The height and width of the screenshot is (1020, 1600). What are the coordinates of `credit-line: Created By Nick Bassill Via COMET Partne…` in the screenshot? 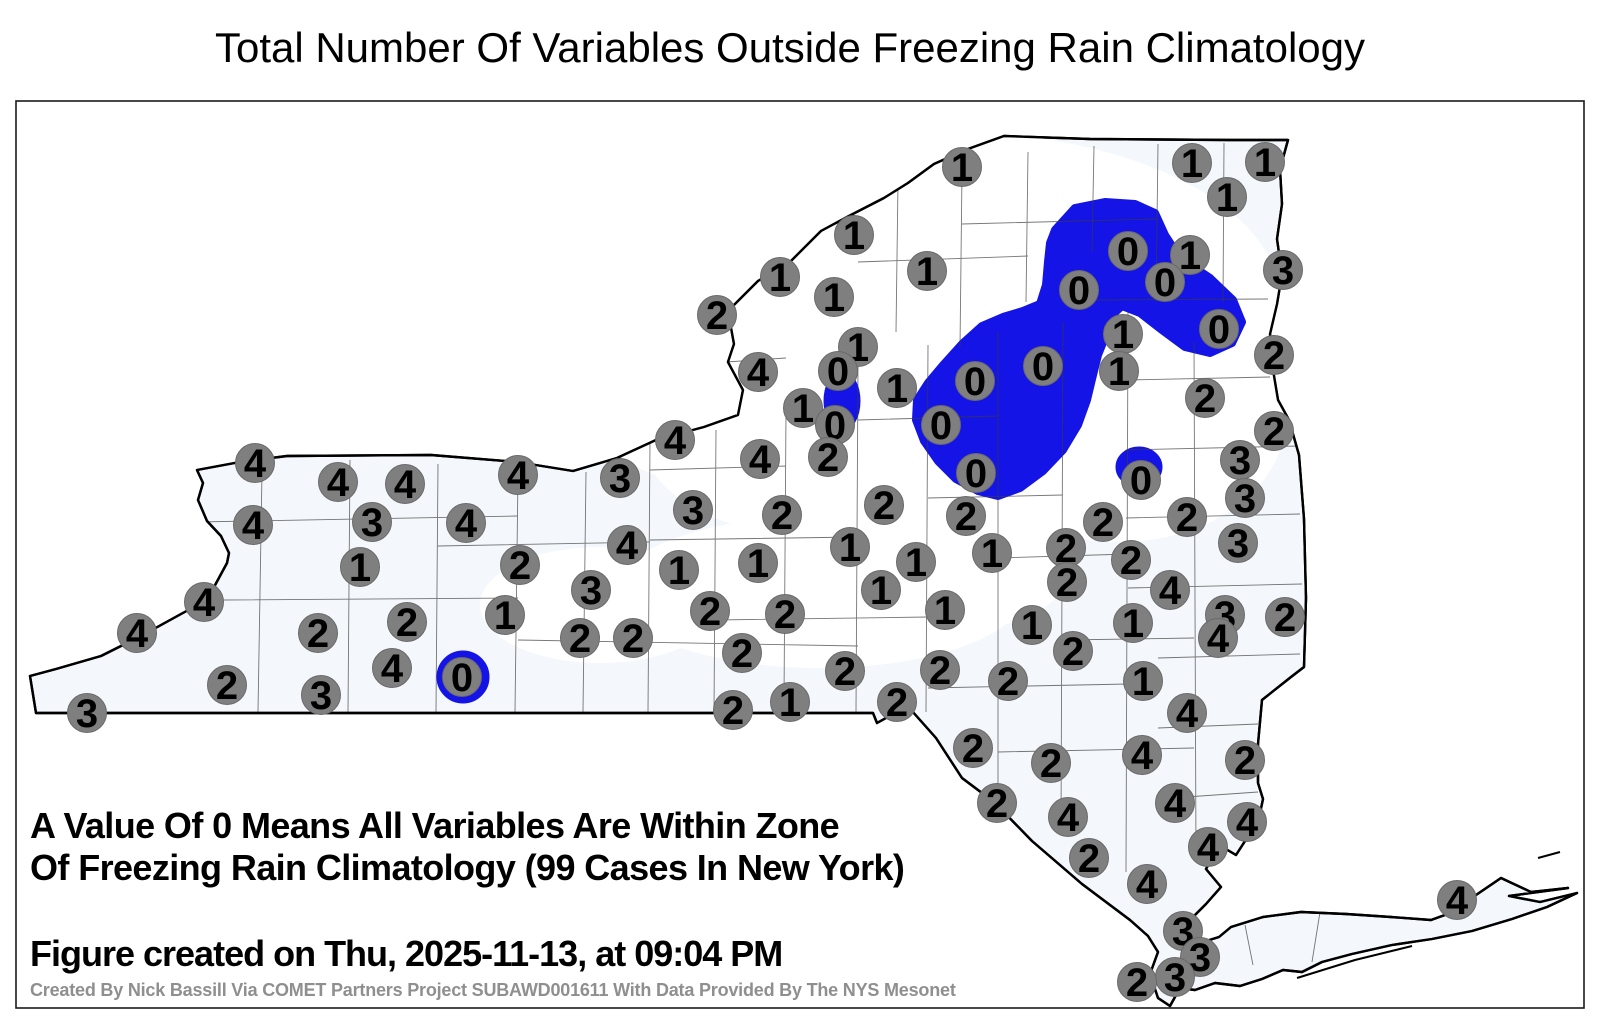 It's located at (493, 990).